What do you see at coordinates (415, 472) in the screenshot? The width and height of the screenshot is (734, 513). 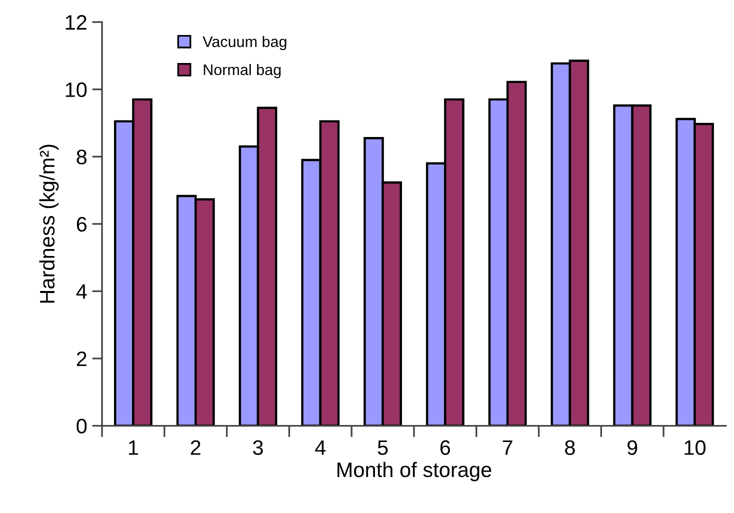 I see `x-axis-title: Month of storage` at bounding box center [415, 472].